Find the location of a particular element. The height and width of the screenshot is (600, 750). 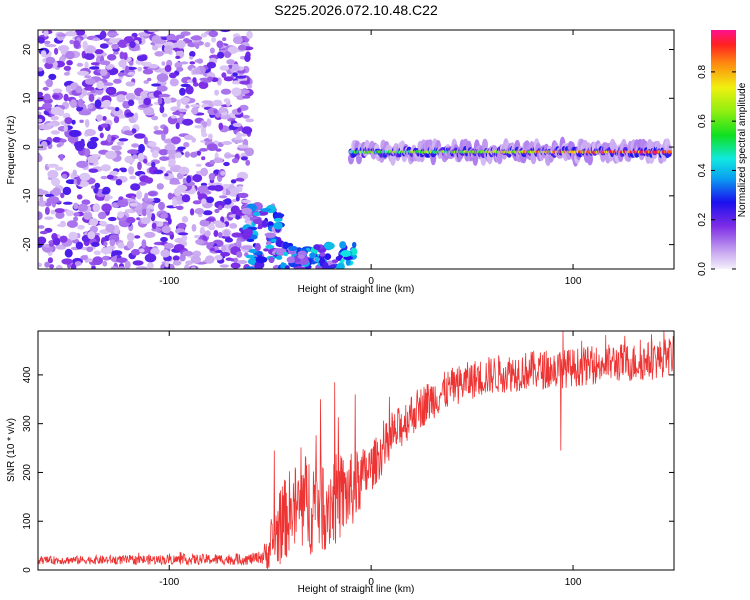

spectrogram-y-tick-label: -10 is located at coordinates (27, 195).